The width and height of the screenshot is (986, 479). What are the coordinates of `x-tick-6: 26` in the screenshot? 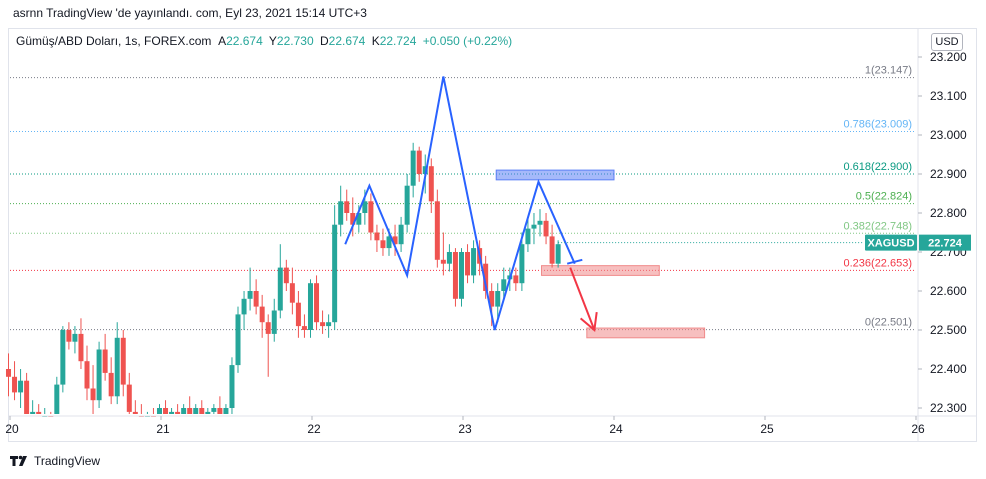 It's located at (918, 429).